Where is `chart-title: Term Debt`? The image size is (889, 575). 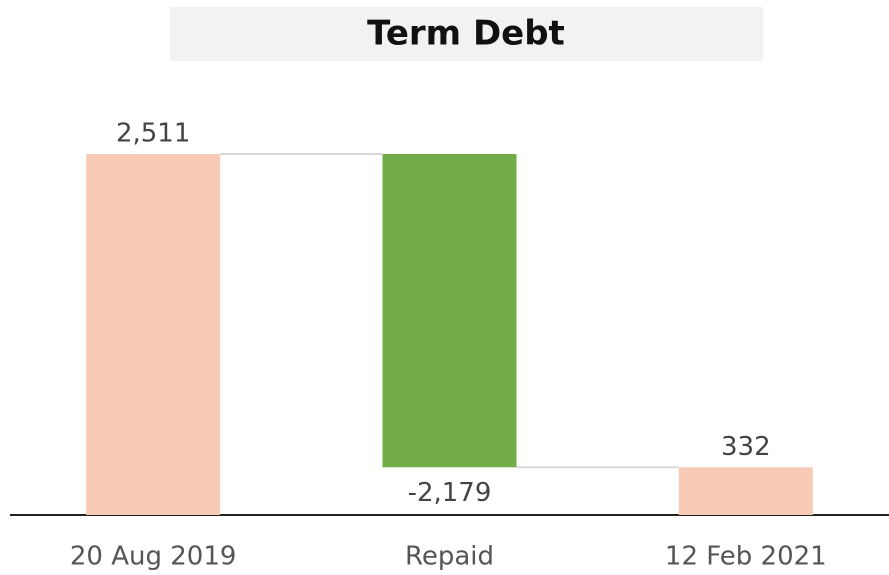
chart-title: Term Debt is located at coordinates (466, 34).